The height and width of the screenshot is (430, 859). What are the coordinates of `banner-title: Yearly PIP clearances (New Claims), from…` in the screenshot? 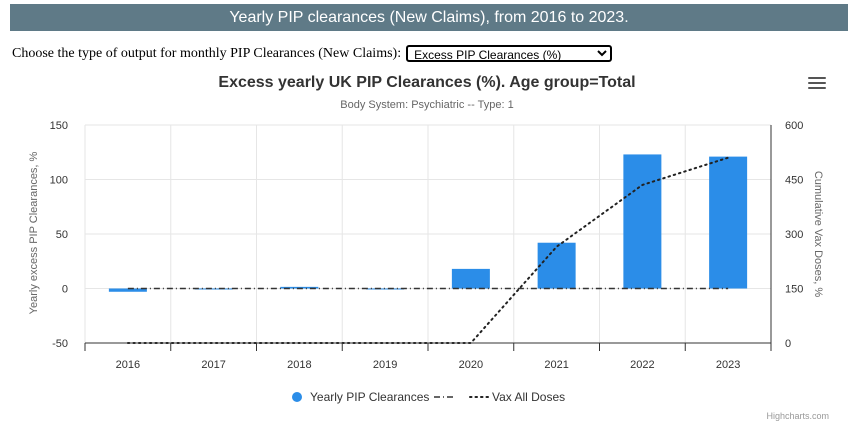 It's located at (429, 17).